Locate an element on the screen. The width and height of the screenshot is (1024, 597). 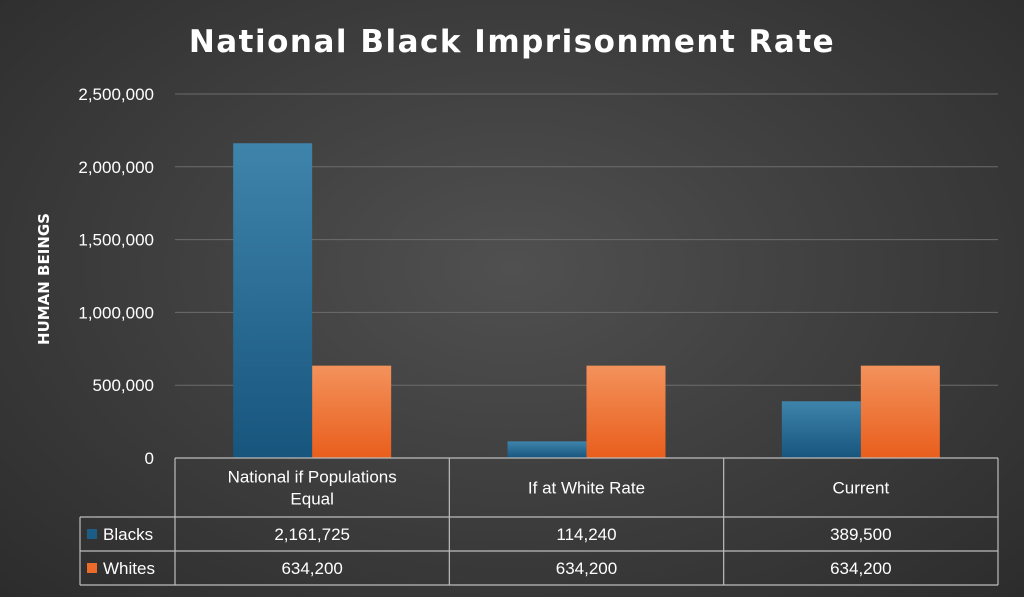
legend-swatch-blacks is located at coordinates (92, 534).